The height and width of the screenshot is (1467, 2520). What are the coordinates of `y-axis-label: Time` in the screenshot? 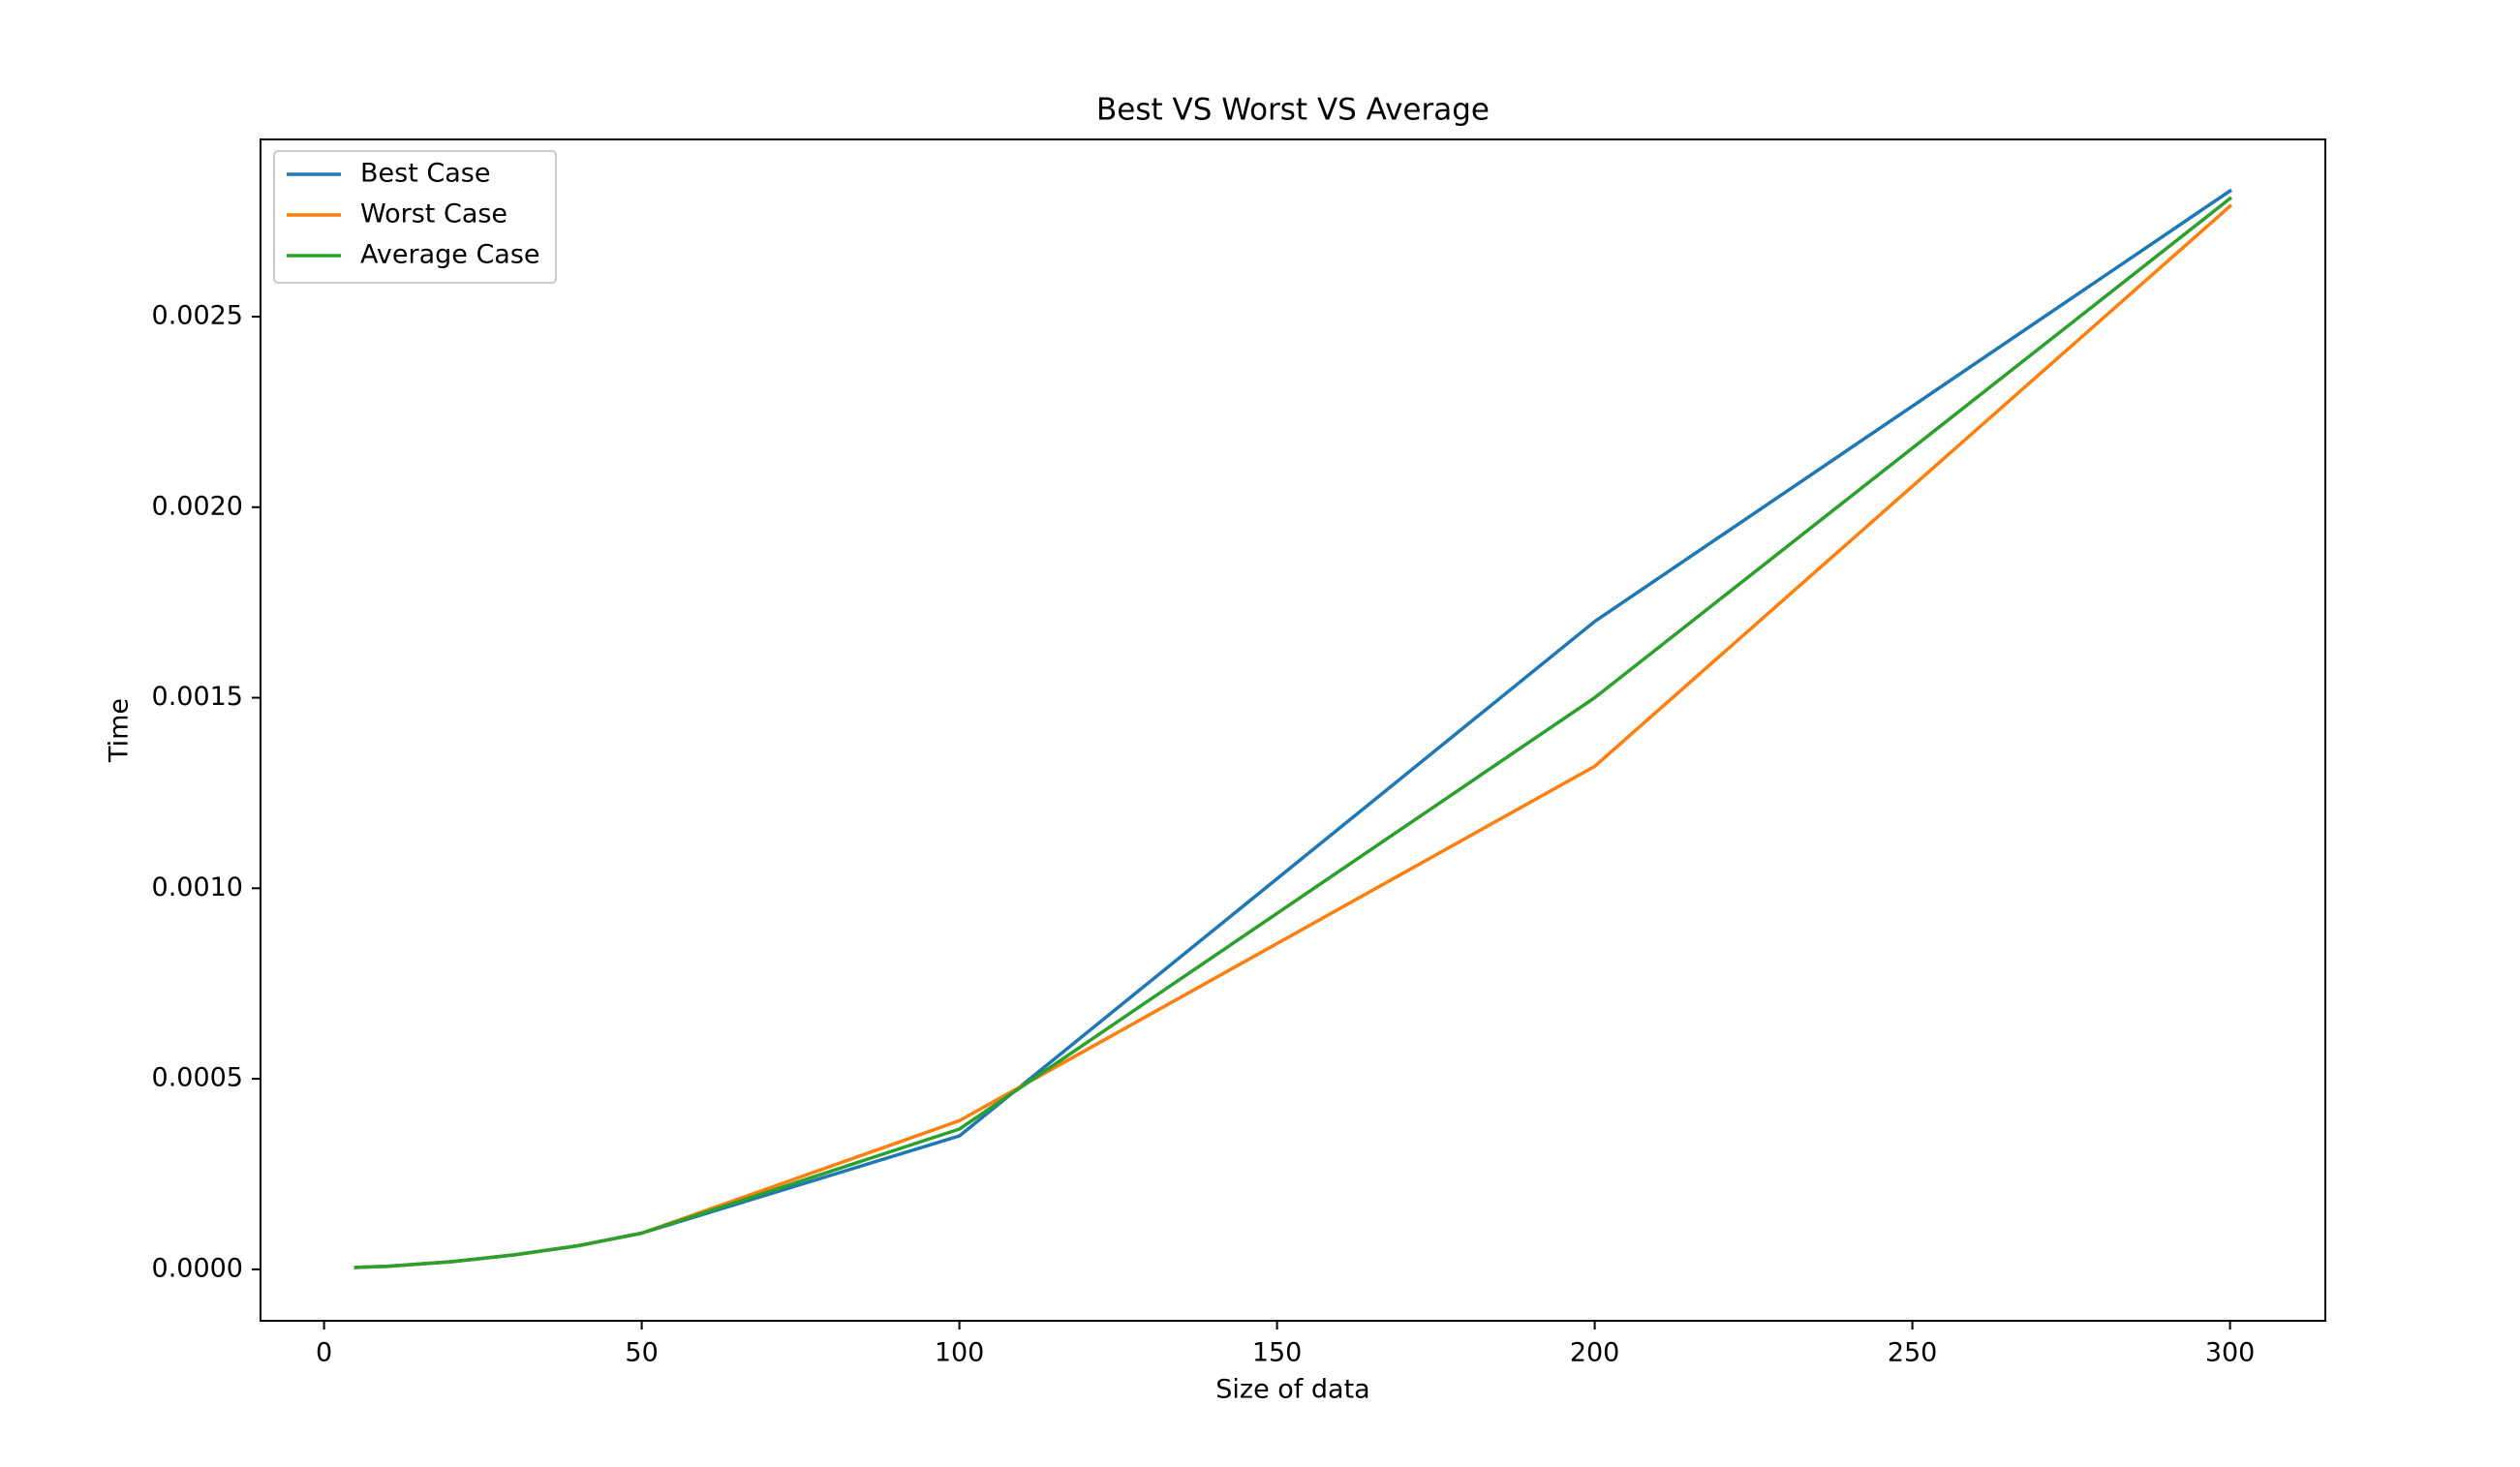 It's located at (120, 731).